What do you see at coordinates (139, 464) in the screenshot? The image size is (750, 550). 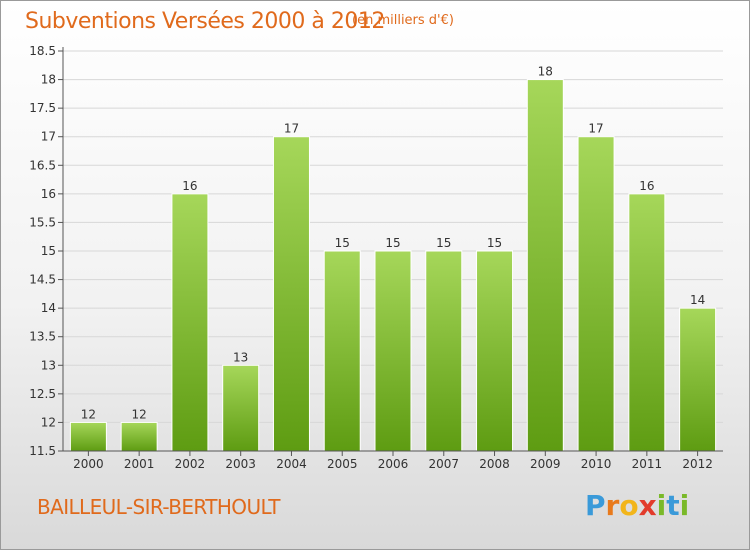 I see `x-tick-label: 2001` at bounding box center [139, 464].